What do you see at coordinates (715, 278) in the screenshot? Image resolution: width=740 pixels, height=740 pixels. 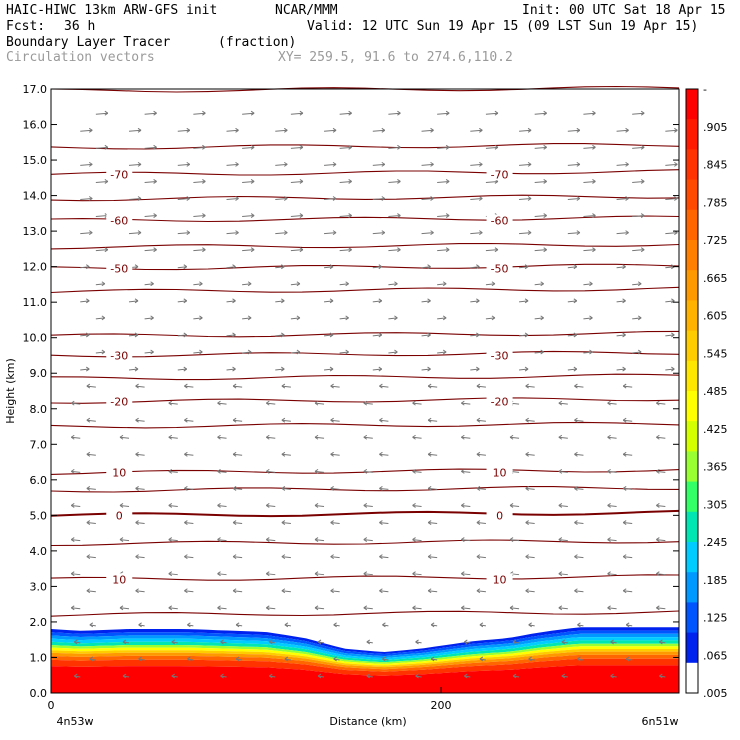 I see `colorbar-label: .665` at bounding box center [715, 278].